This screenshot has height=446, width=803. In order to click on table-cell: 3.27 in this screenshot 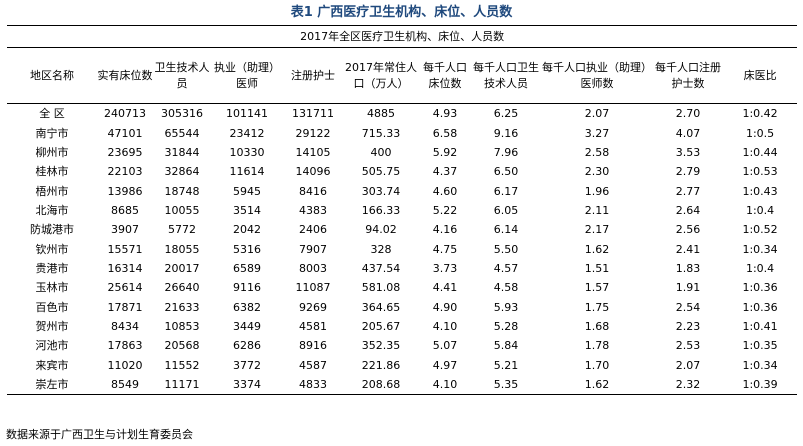, I will do `click(597, 133)`.